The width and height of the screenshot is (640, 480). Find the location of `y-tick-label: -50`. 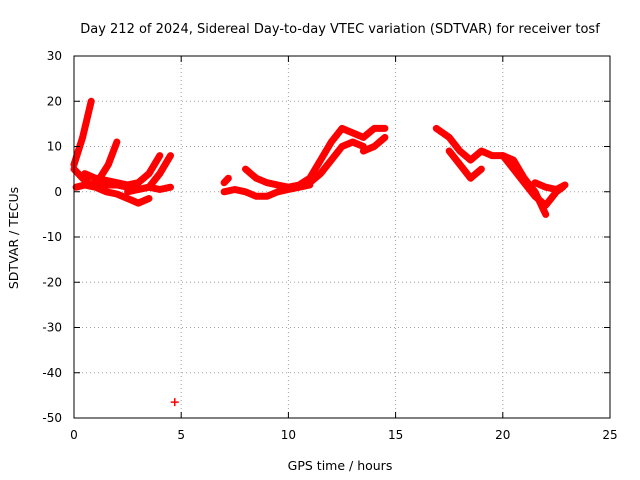

y-tick-label: -50 is located at coordinates (52, 418).